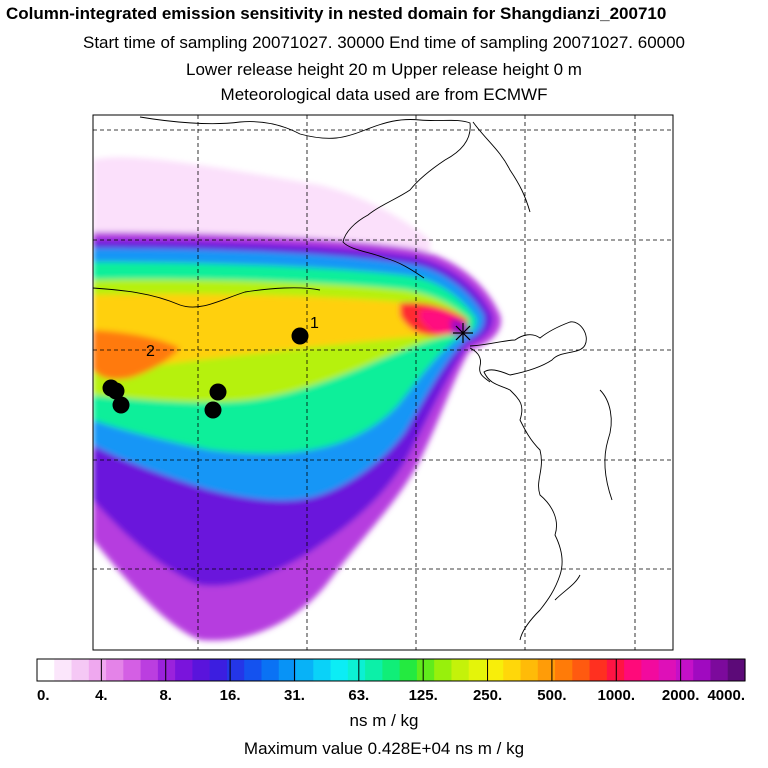 Image resolution: width=768 pixels, height=768 pixels. Describe the element at coordinates (463, 333) in the screenshot. I see `receptor-star-marker` at that location.